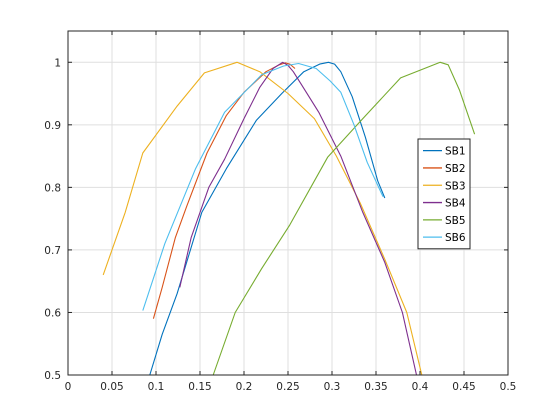  Describe the element at coordinates (455, 238) in the screenshot. I see `legend-label: SB6` at that location.